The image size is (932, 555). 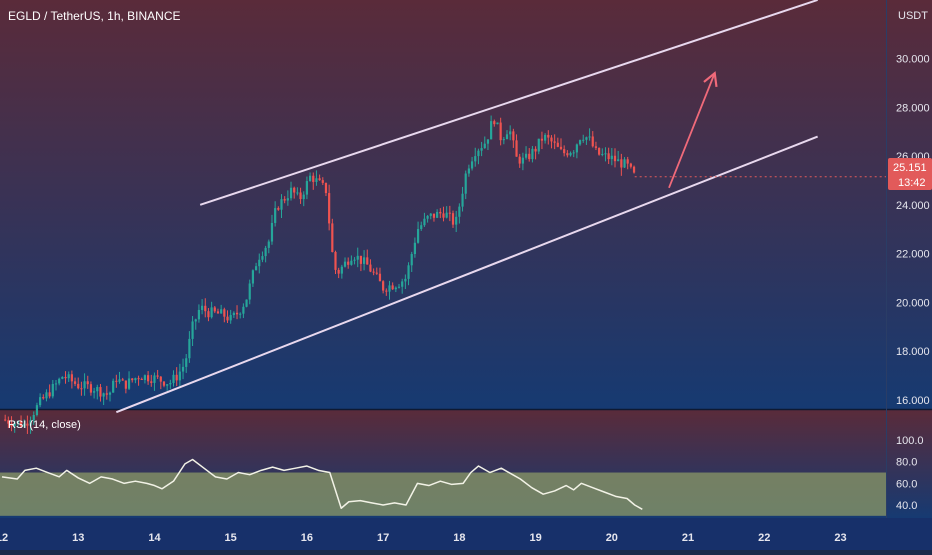 I want to click on symbol-title: EGLD / TetherUS, 1h, BINANCE, so click(x=94, y=16).